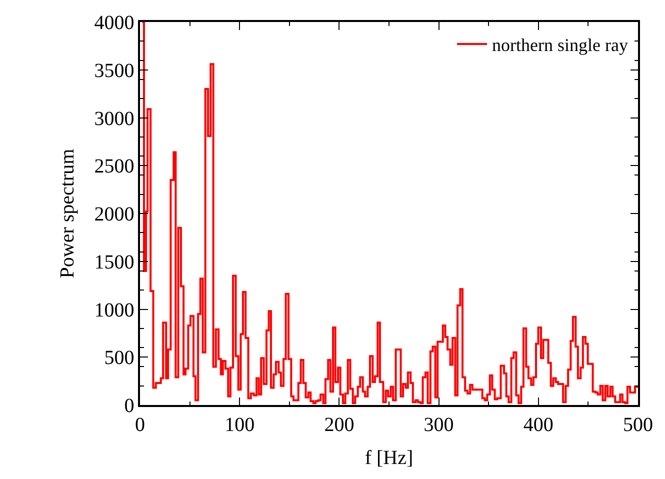 The width and height of the screenshot is (665, 479). Describe the element at coordinates (239, 425) in the screenshot. I see `x-tick-label: 100` at that location.